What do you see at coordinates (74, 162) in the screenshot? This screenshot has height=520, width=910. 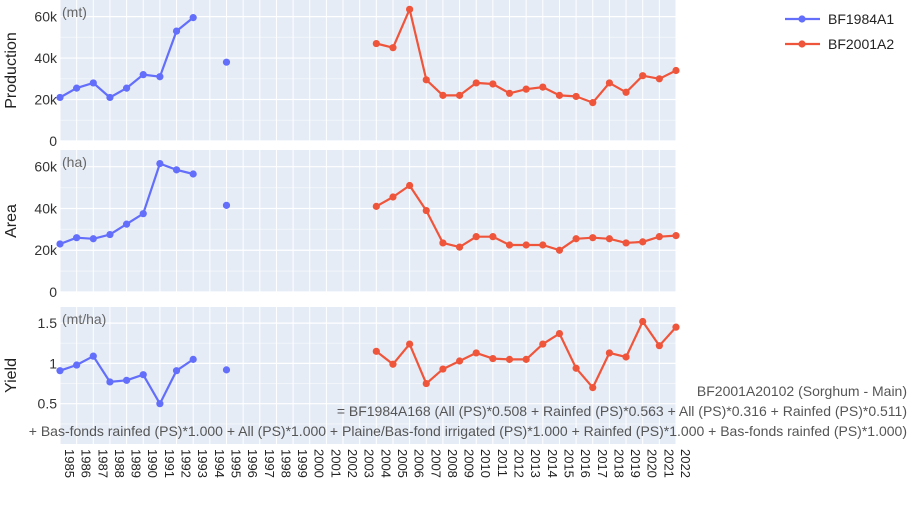 I see `unit-label: (ha)` at bounding box center [74, 162].